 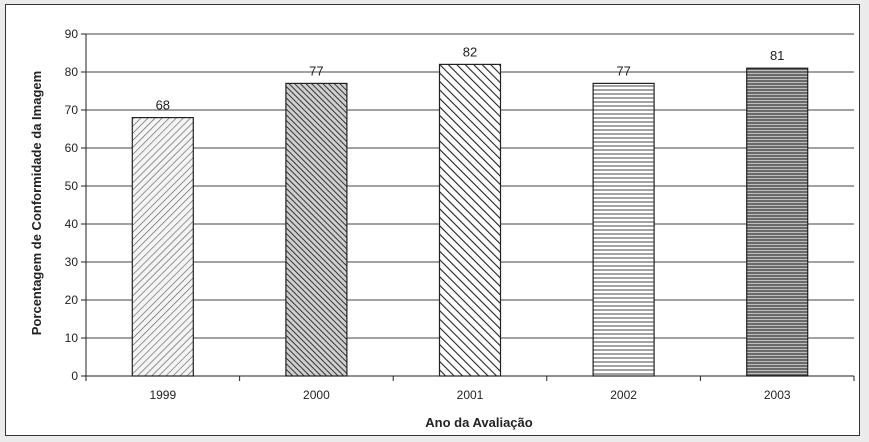 I want to click on data-label-2003: 81, so click(x=777, y=55).